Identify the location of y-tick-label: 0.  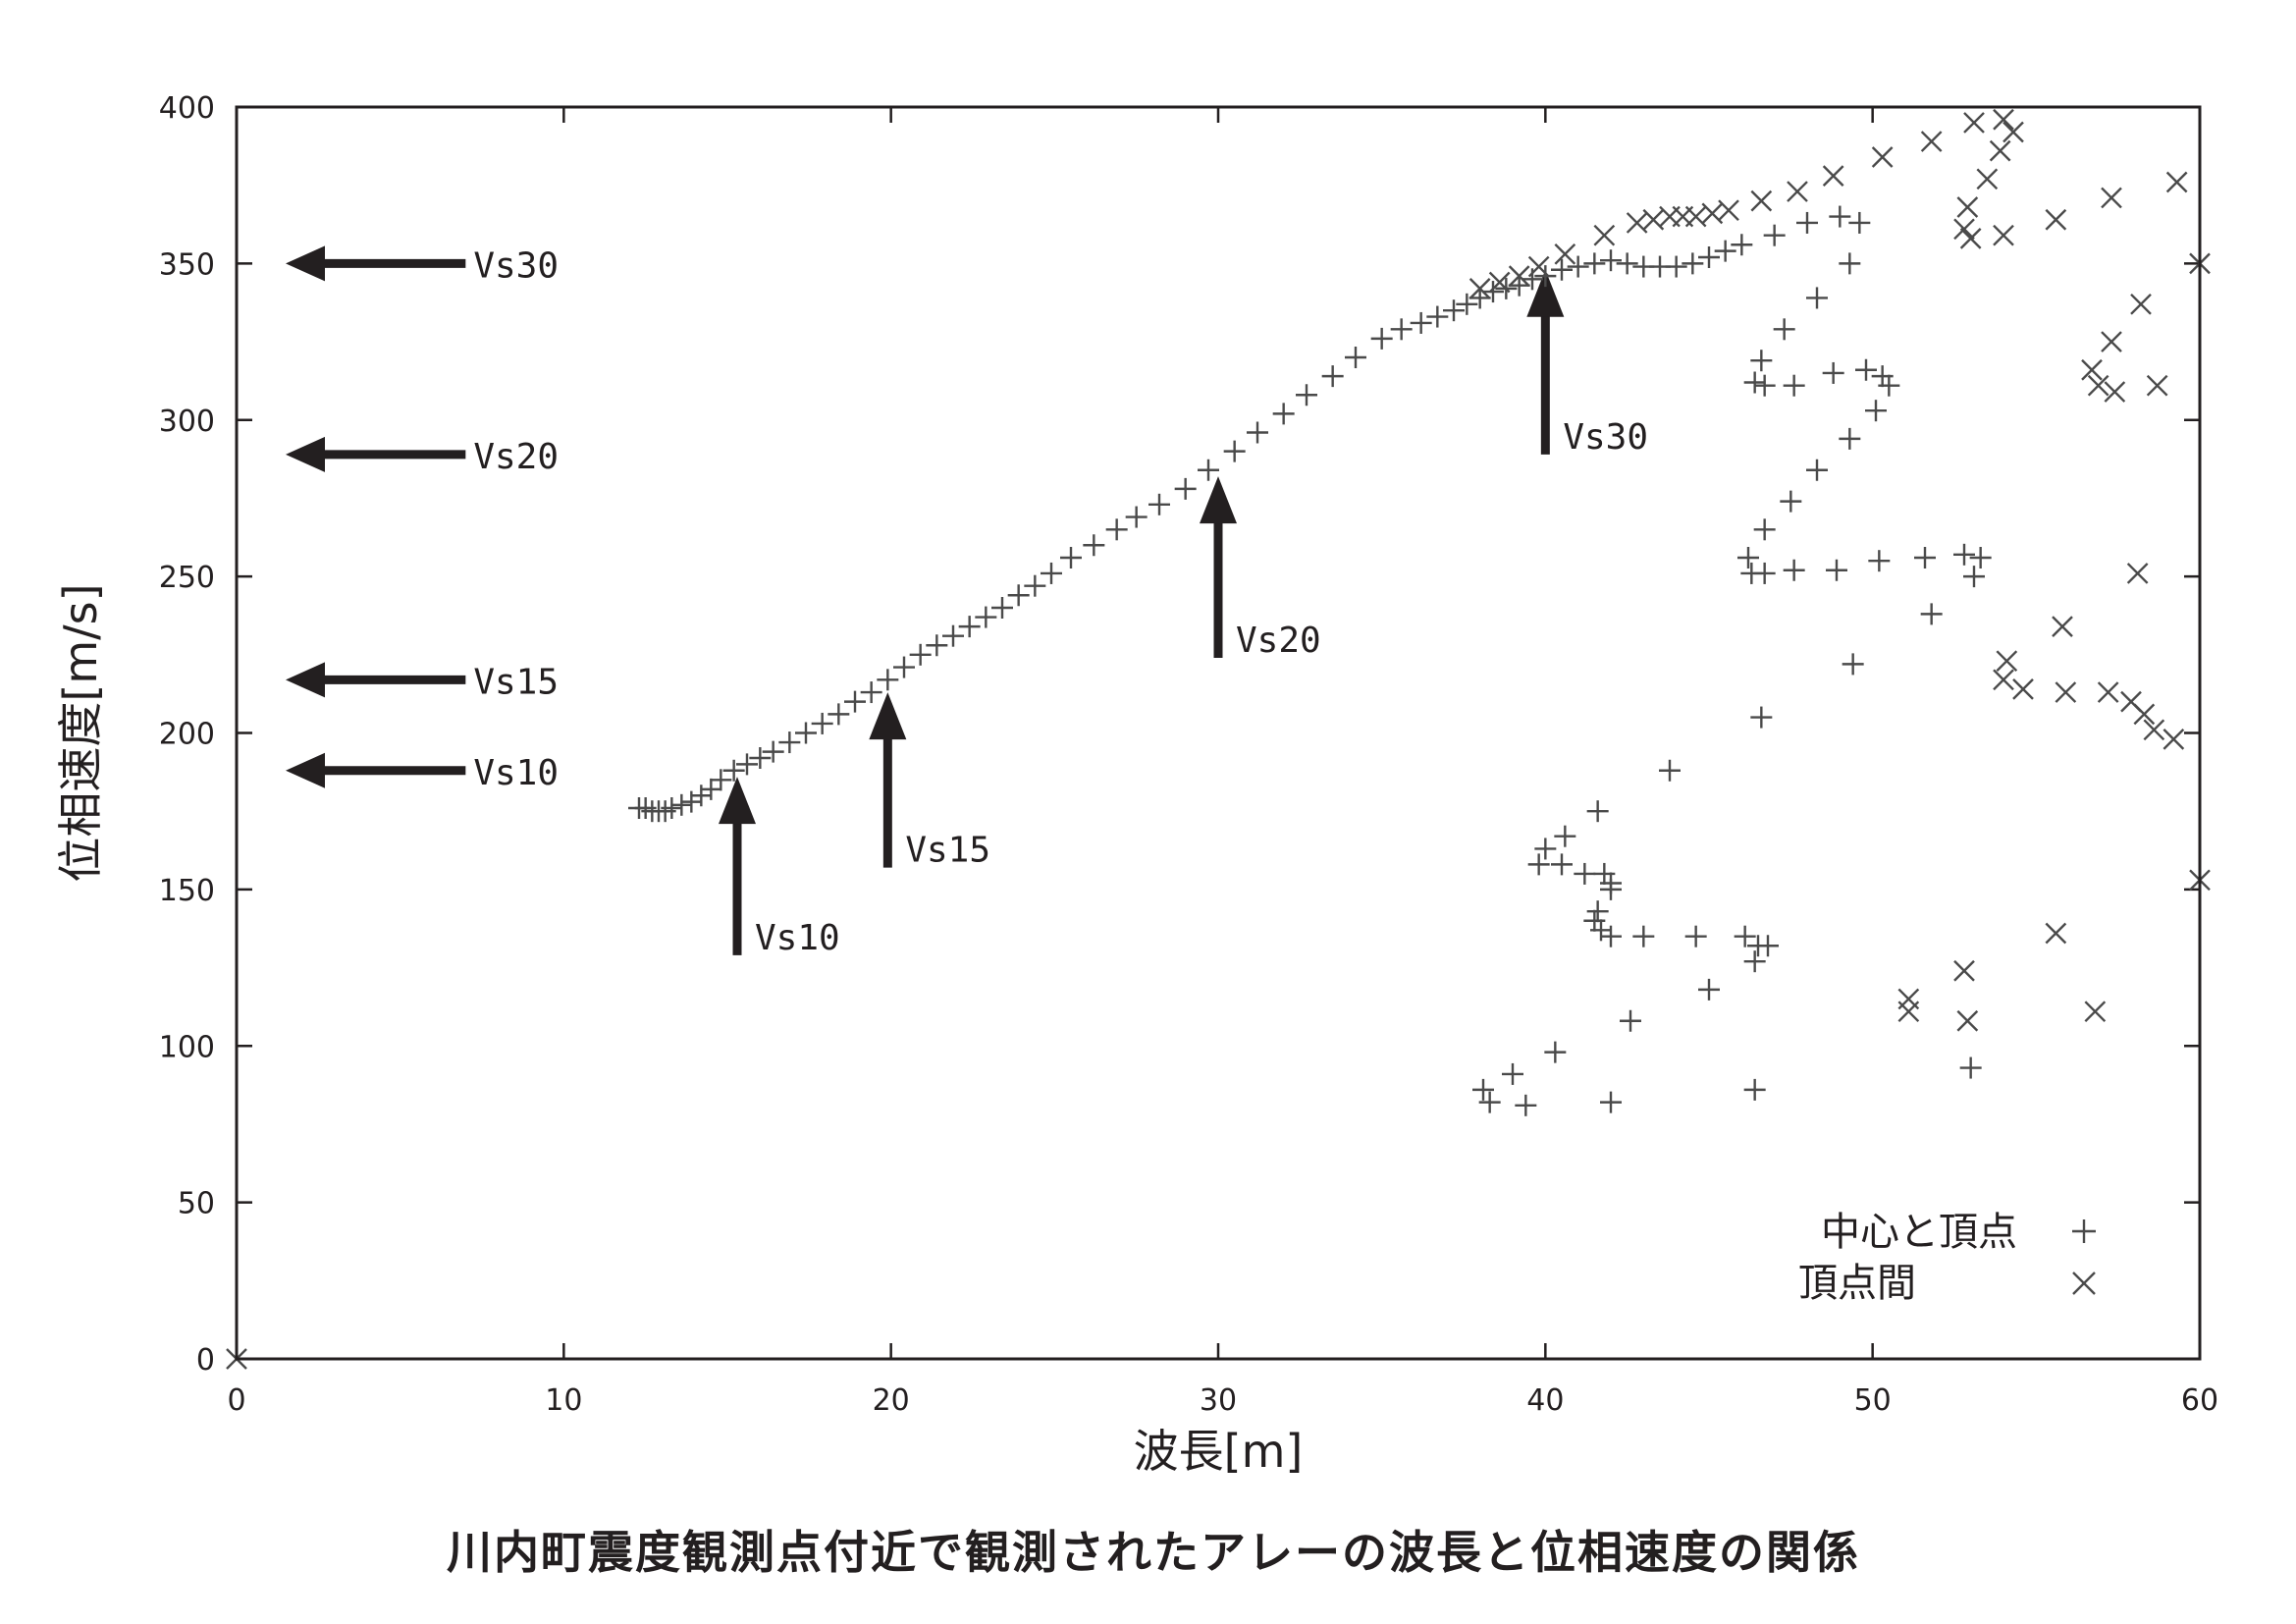
(205, 1360).